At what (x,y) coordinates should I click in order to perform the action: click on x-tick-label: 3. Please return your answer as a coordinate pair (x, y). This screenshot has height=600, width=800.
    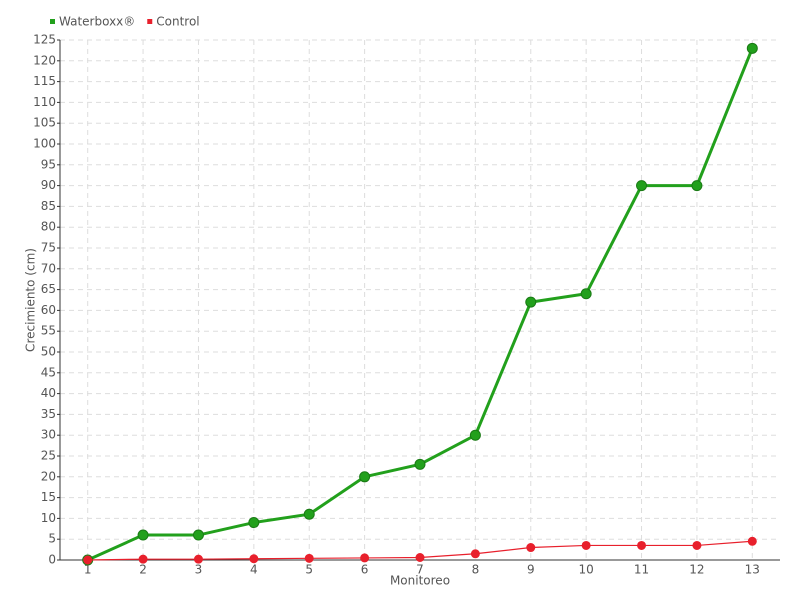
    Looking at the image, I should click on (199, 570).